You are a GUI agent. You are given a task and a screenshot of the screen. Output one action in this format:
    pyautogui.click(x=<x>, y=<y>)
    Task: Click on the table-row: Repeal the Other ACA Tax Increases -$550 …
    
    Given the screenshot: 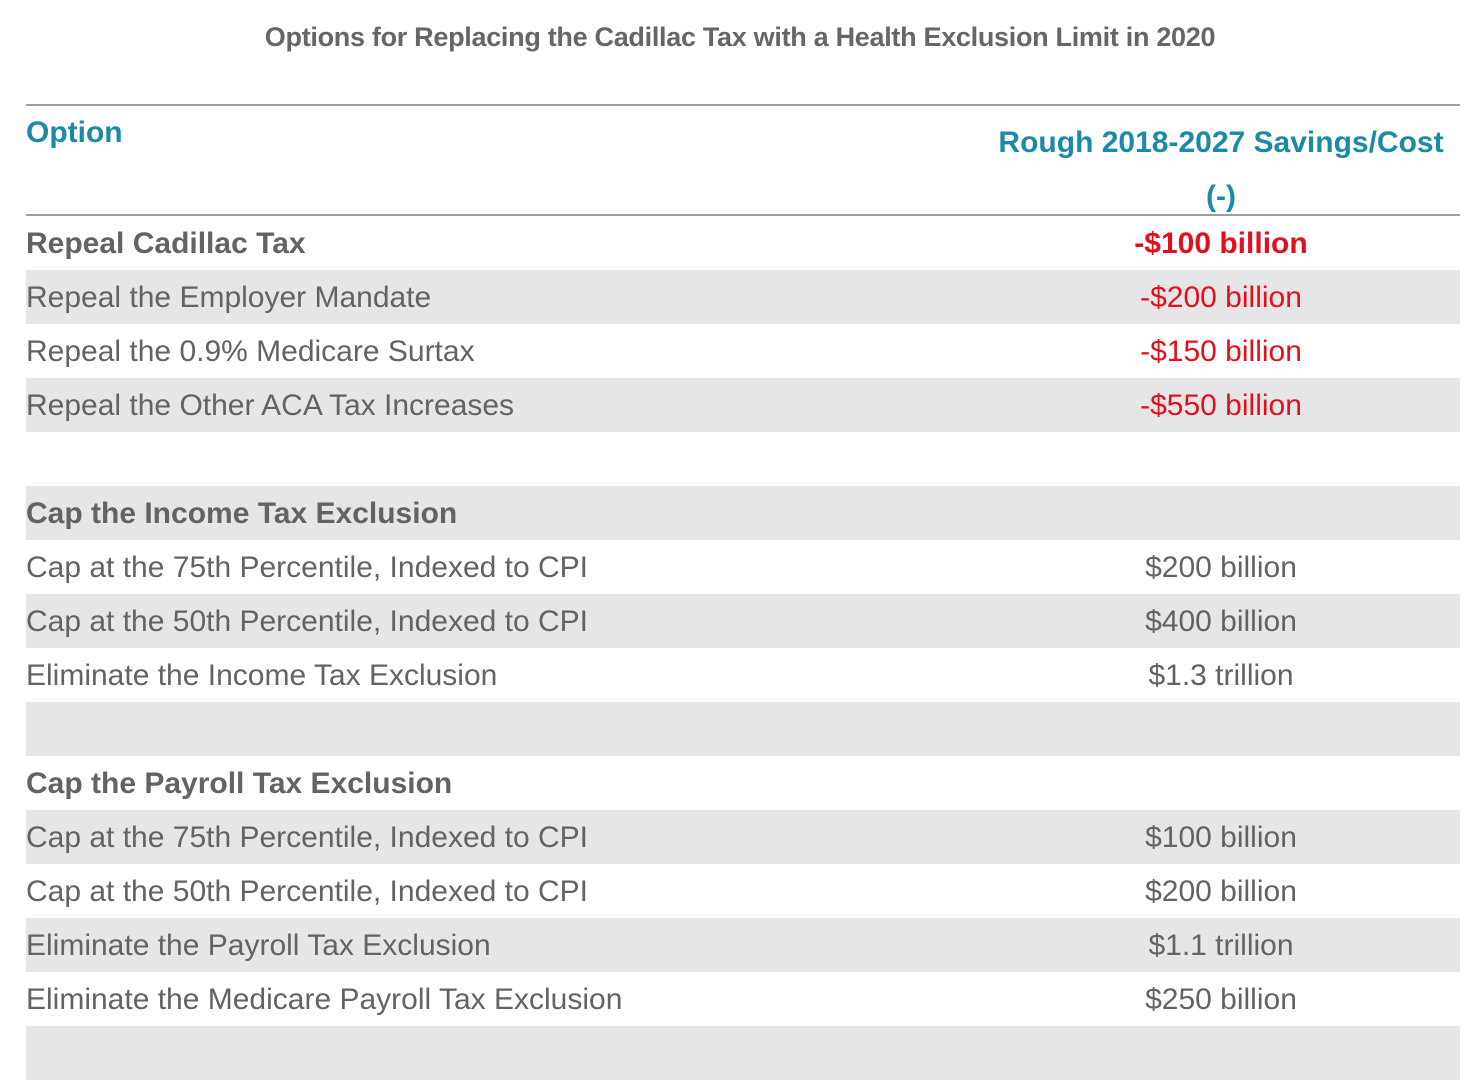 What is the action you would take?
    pyautogui.click(x=743, y=405)
    